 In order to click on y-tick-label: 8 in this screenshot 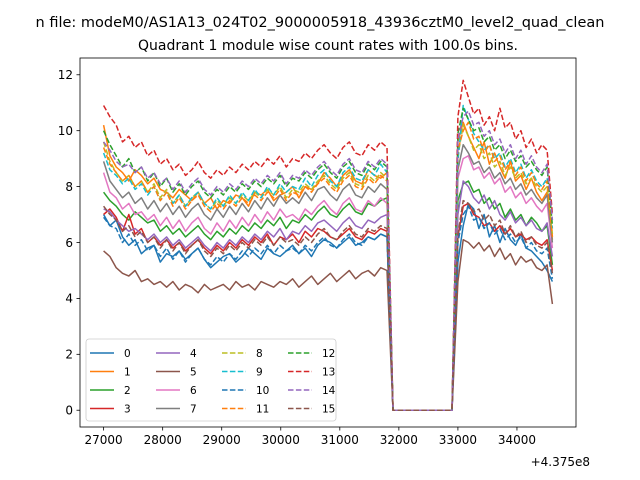, I will do `click(69, 187)`.